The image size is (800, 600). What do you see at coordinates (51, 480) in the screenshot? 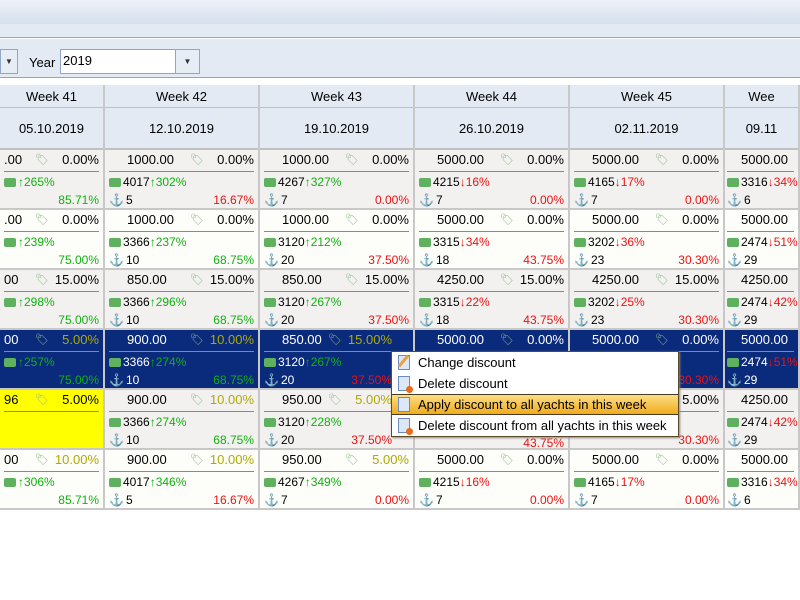
I see `price-cell: 00 🏷 10.00% ↑306% 85.71%` at bounding box center [51, 480].